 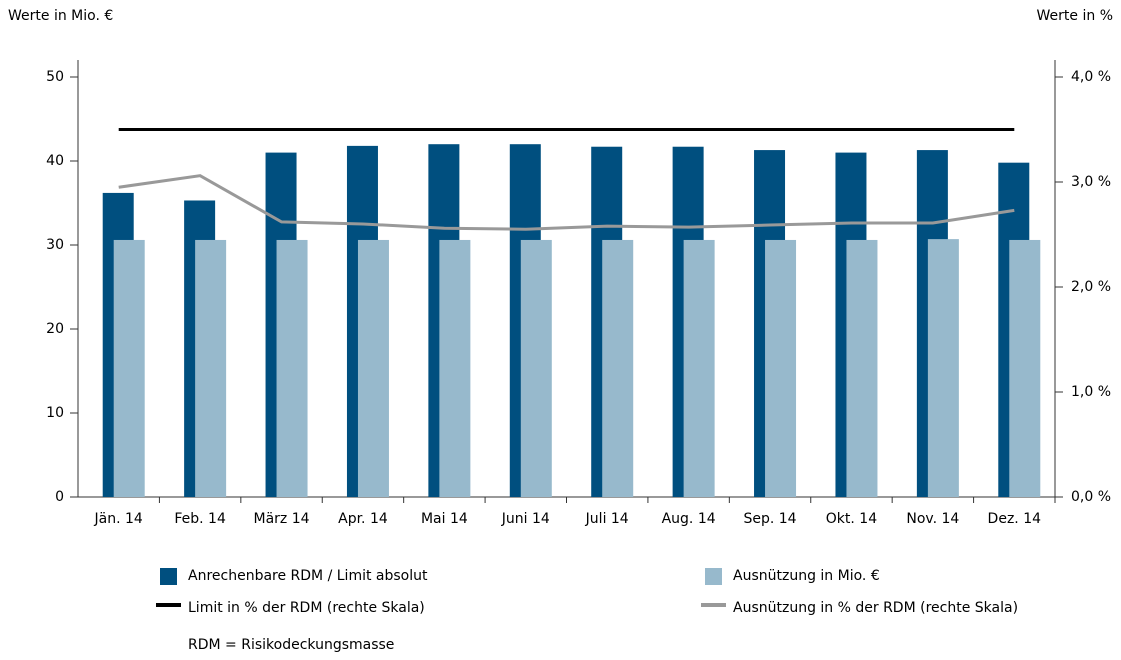 What do you see at coordinates (55, 245) in the screenshot?
I see `y-tick-label: 30` at bounding box center [55, 245].